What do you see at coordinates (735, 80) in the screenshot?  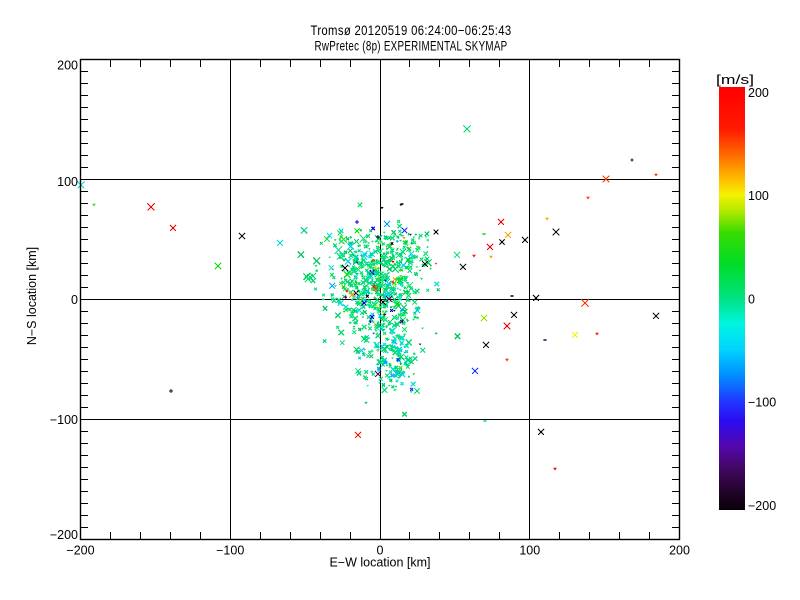 I see `svg-text: [m/s]` at bounding box center [735, 80].